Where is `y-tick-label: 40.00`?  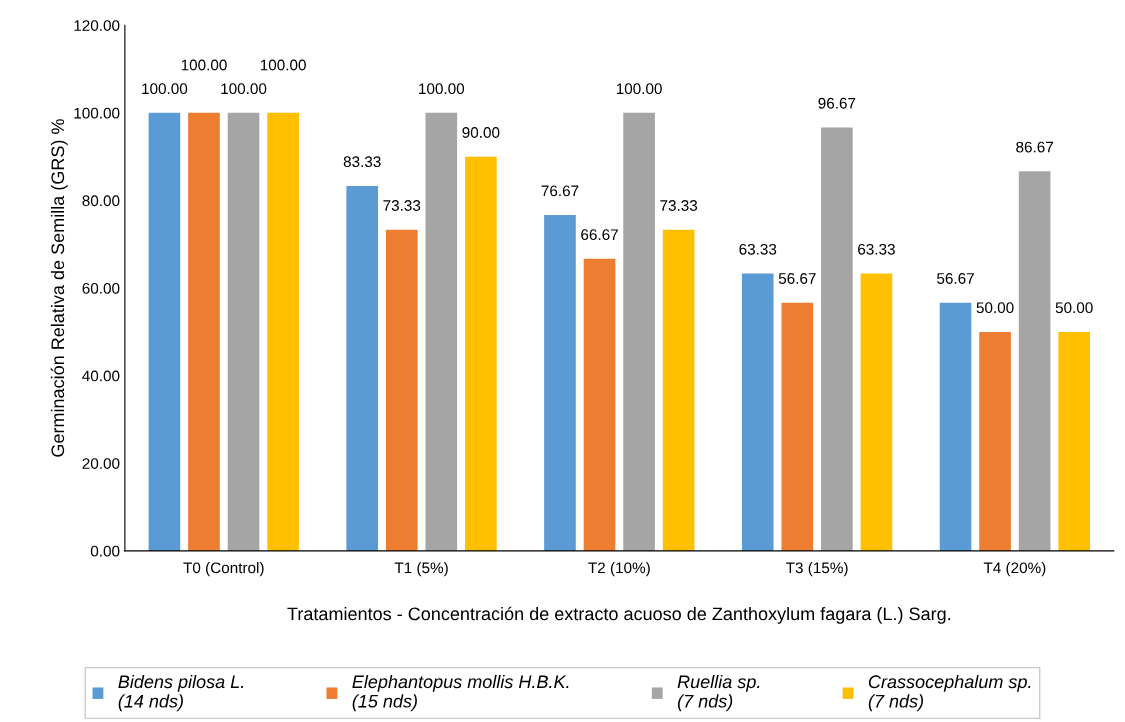
y-tick-label: 40.00 is located at coordinates (101, 376).